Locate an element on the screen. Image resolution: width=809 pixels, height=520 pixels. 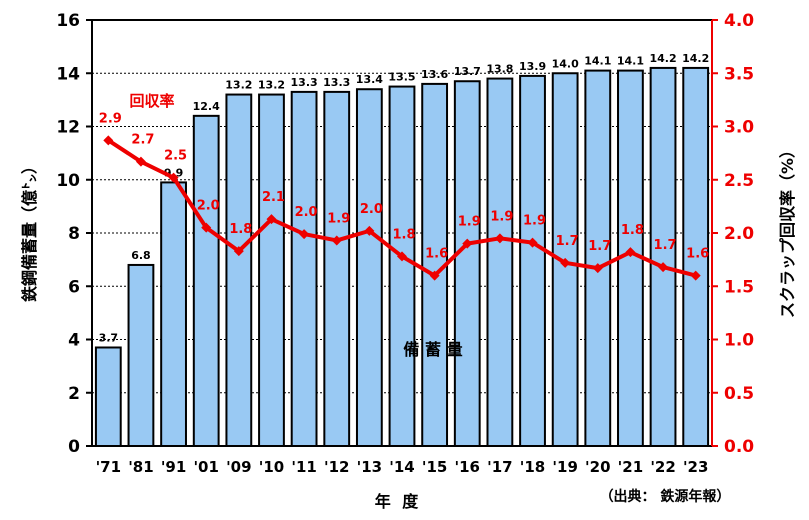
legend-bar-series: 備 蓄 量 is located at coordinates (432, 349).